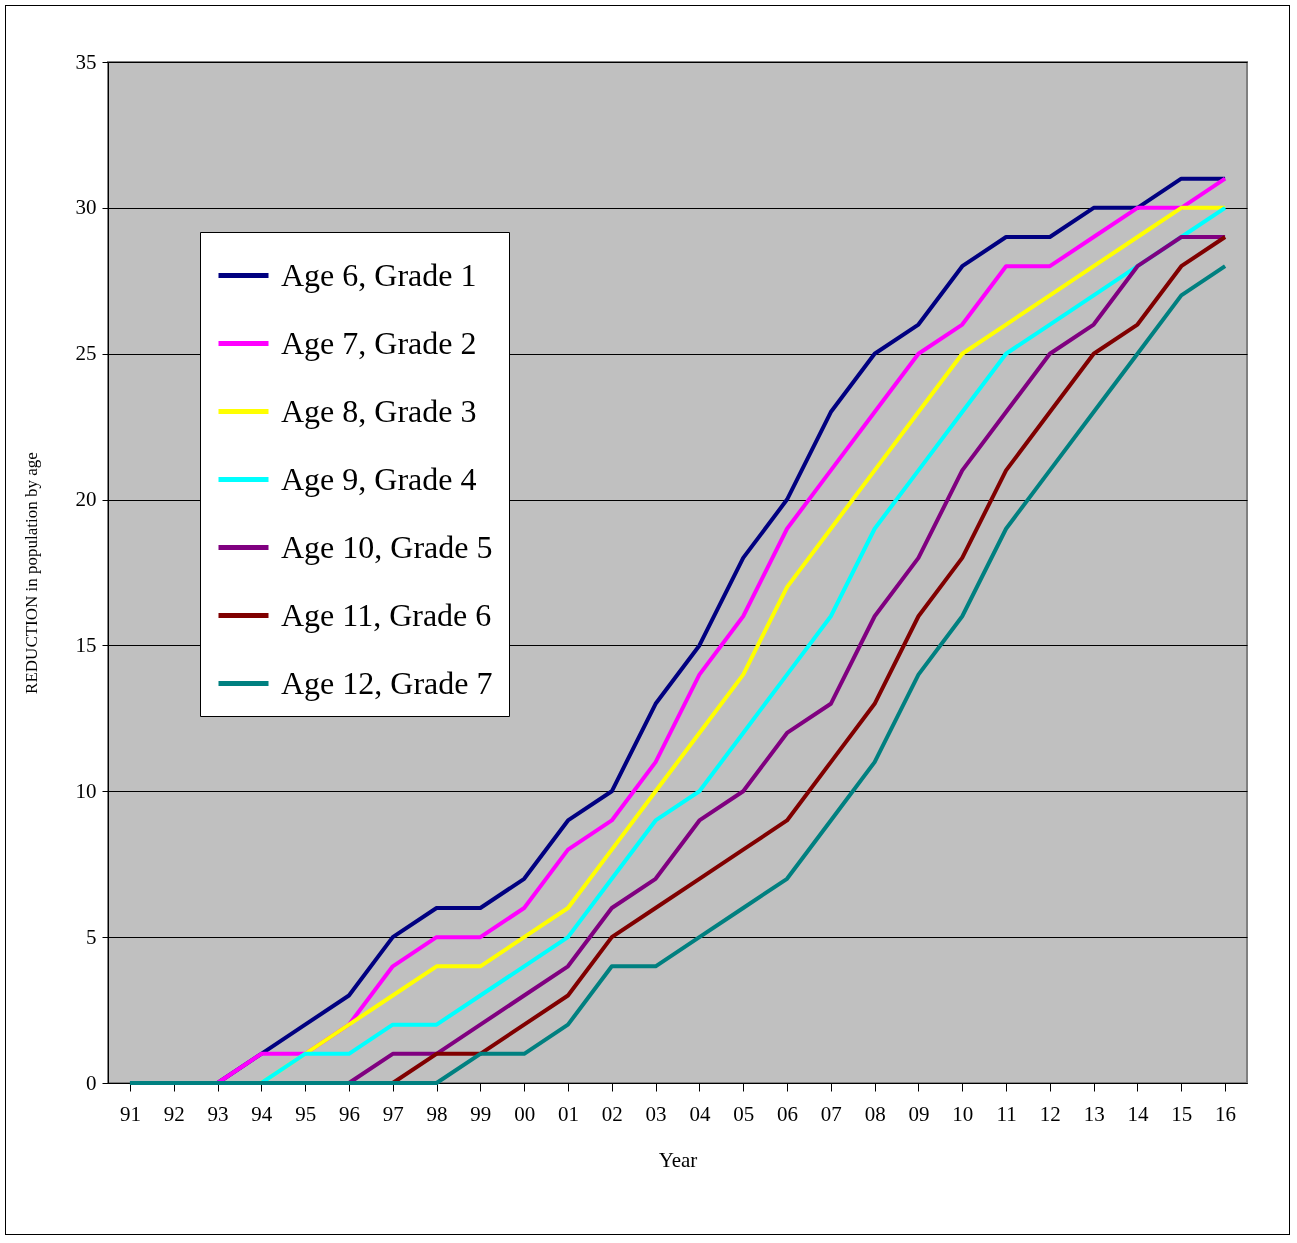 This screenshot has height=1243, width=1297. I want to click on y-tick-label: 25, so click(86, 353).